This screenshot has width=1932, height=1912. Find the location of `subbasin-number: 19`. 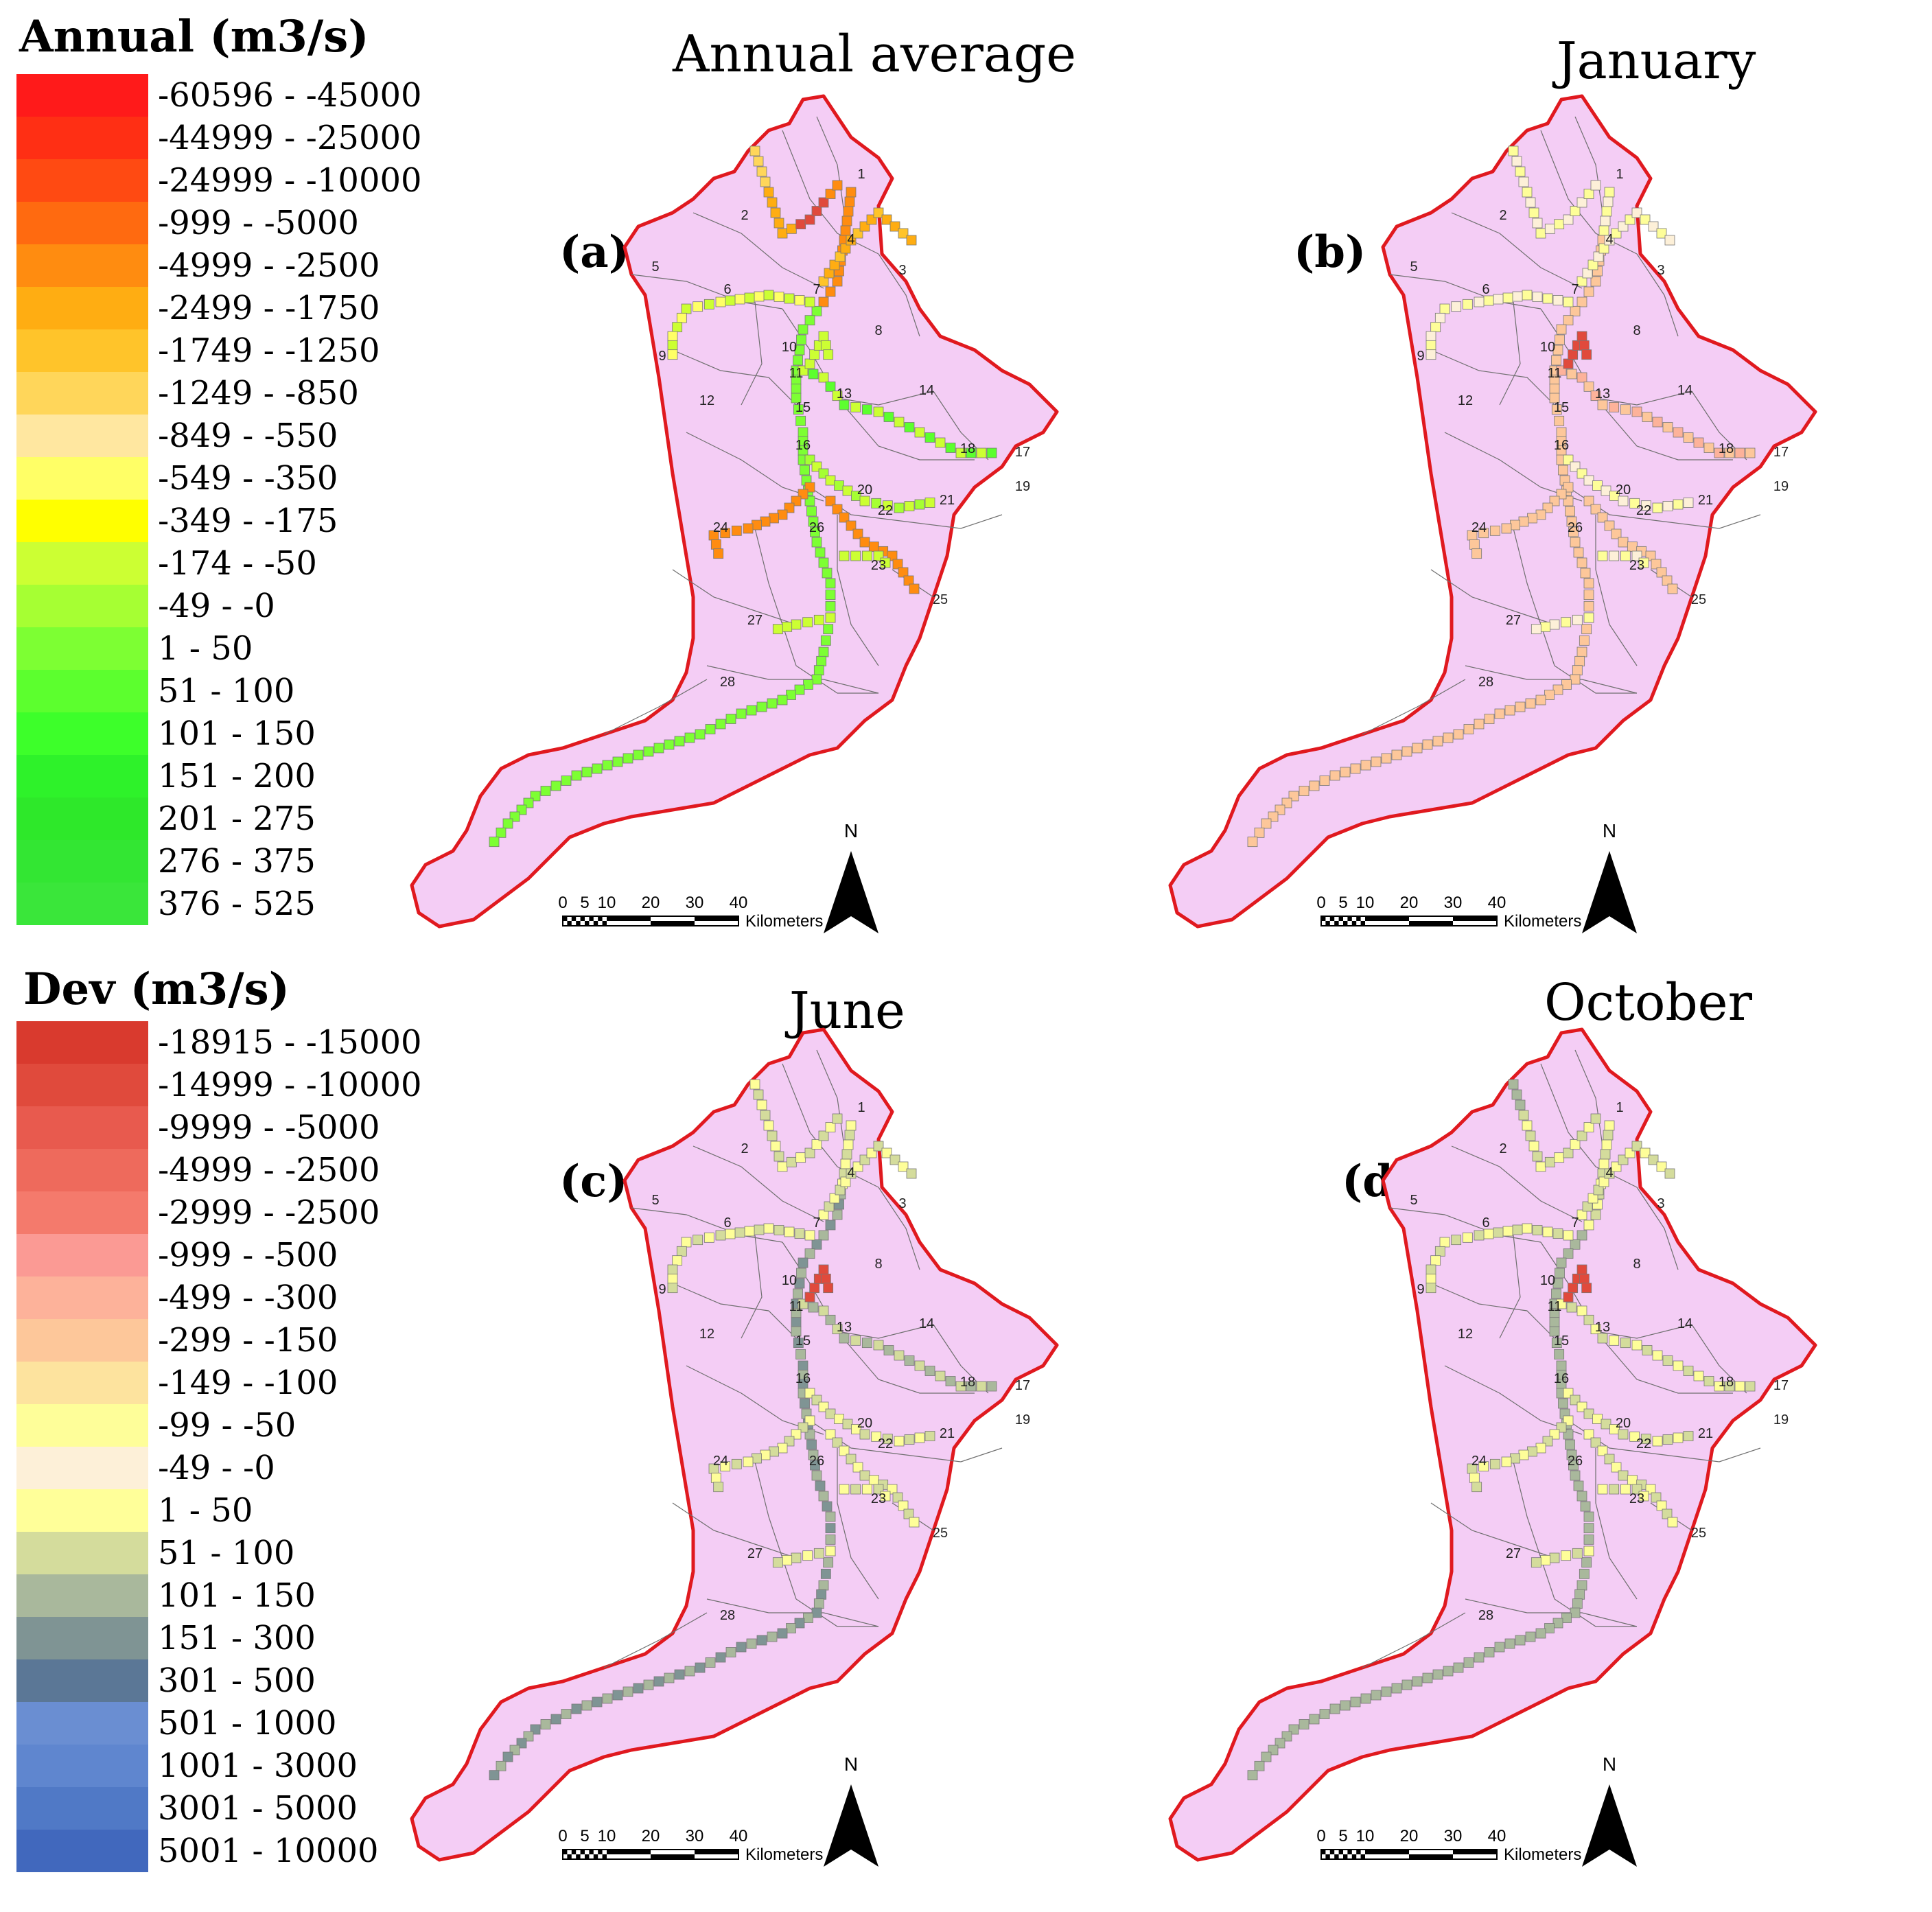

subbasin-number: 19 is located at coordinates (1022, 487).